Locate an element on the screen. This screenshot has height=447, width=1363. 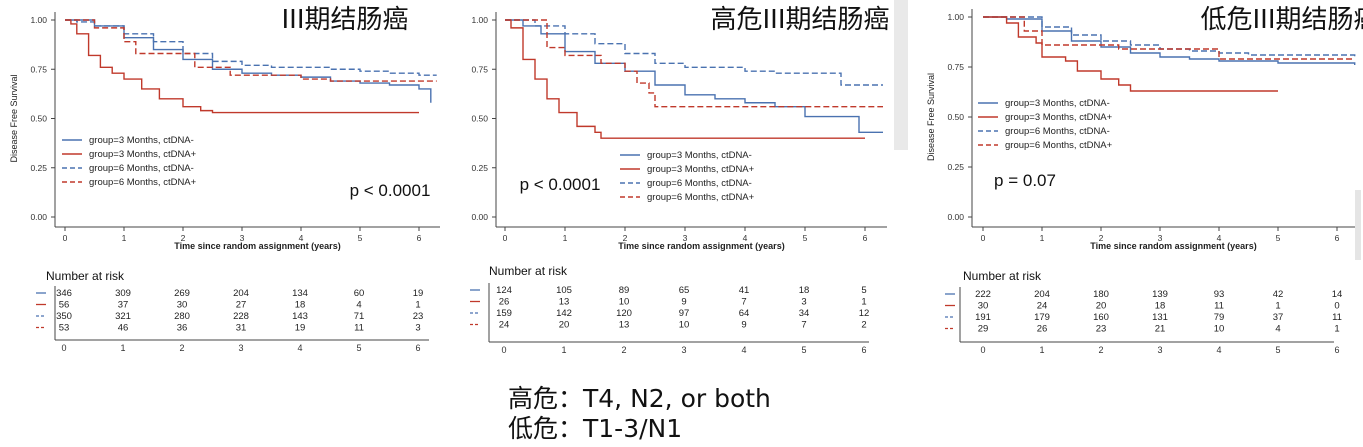
risk-count: 350 is located at coordinates (64, 316).